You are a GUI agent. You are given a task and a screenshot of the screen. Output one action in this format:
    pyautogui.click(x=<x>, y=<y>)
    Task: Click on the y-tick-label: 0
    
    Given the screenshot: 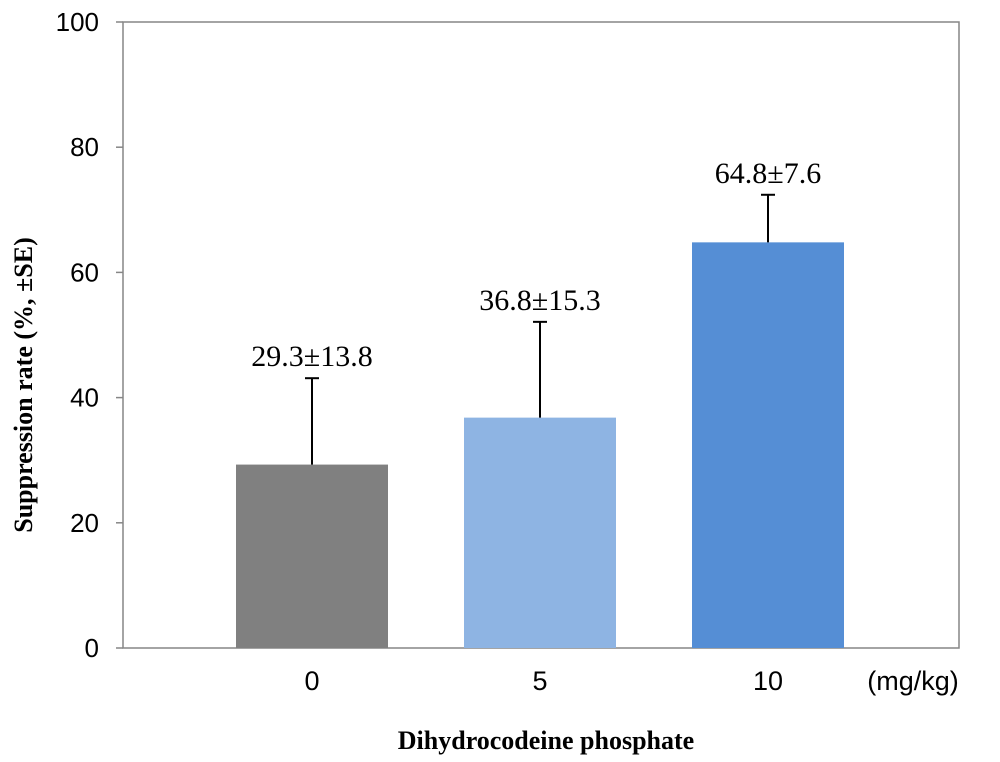 What is the action you would take?
    pyautogui.click(x=92, y=648)
    